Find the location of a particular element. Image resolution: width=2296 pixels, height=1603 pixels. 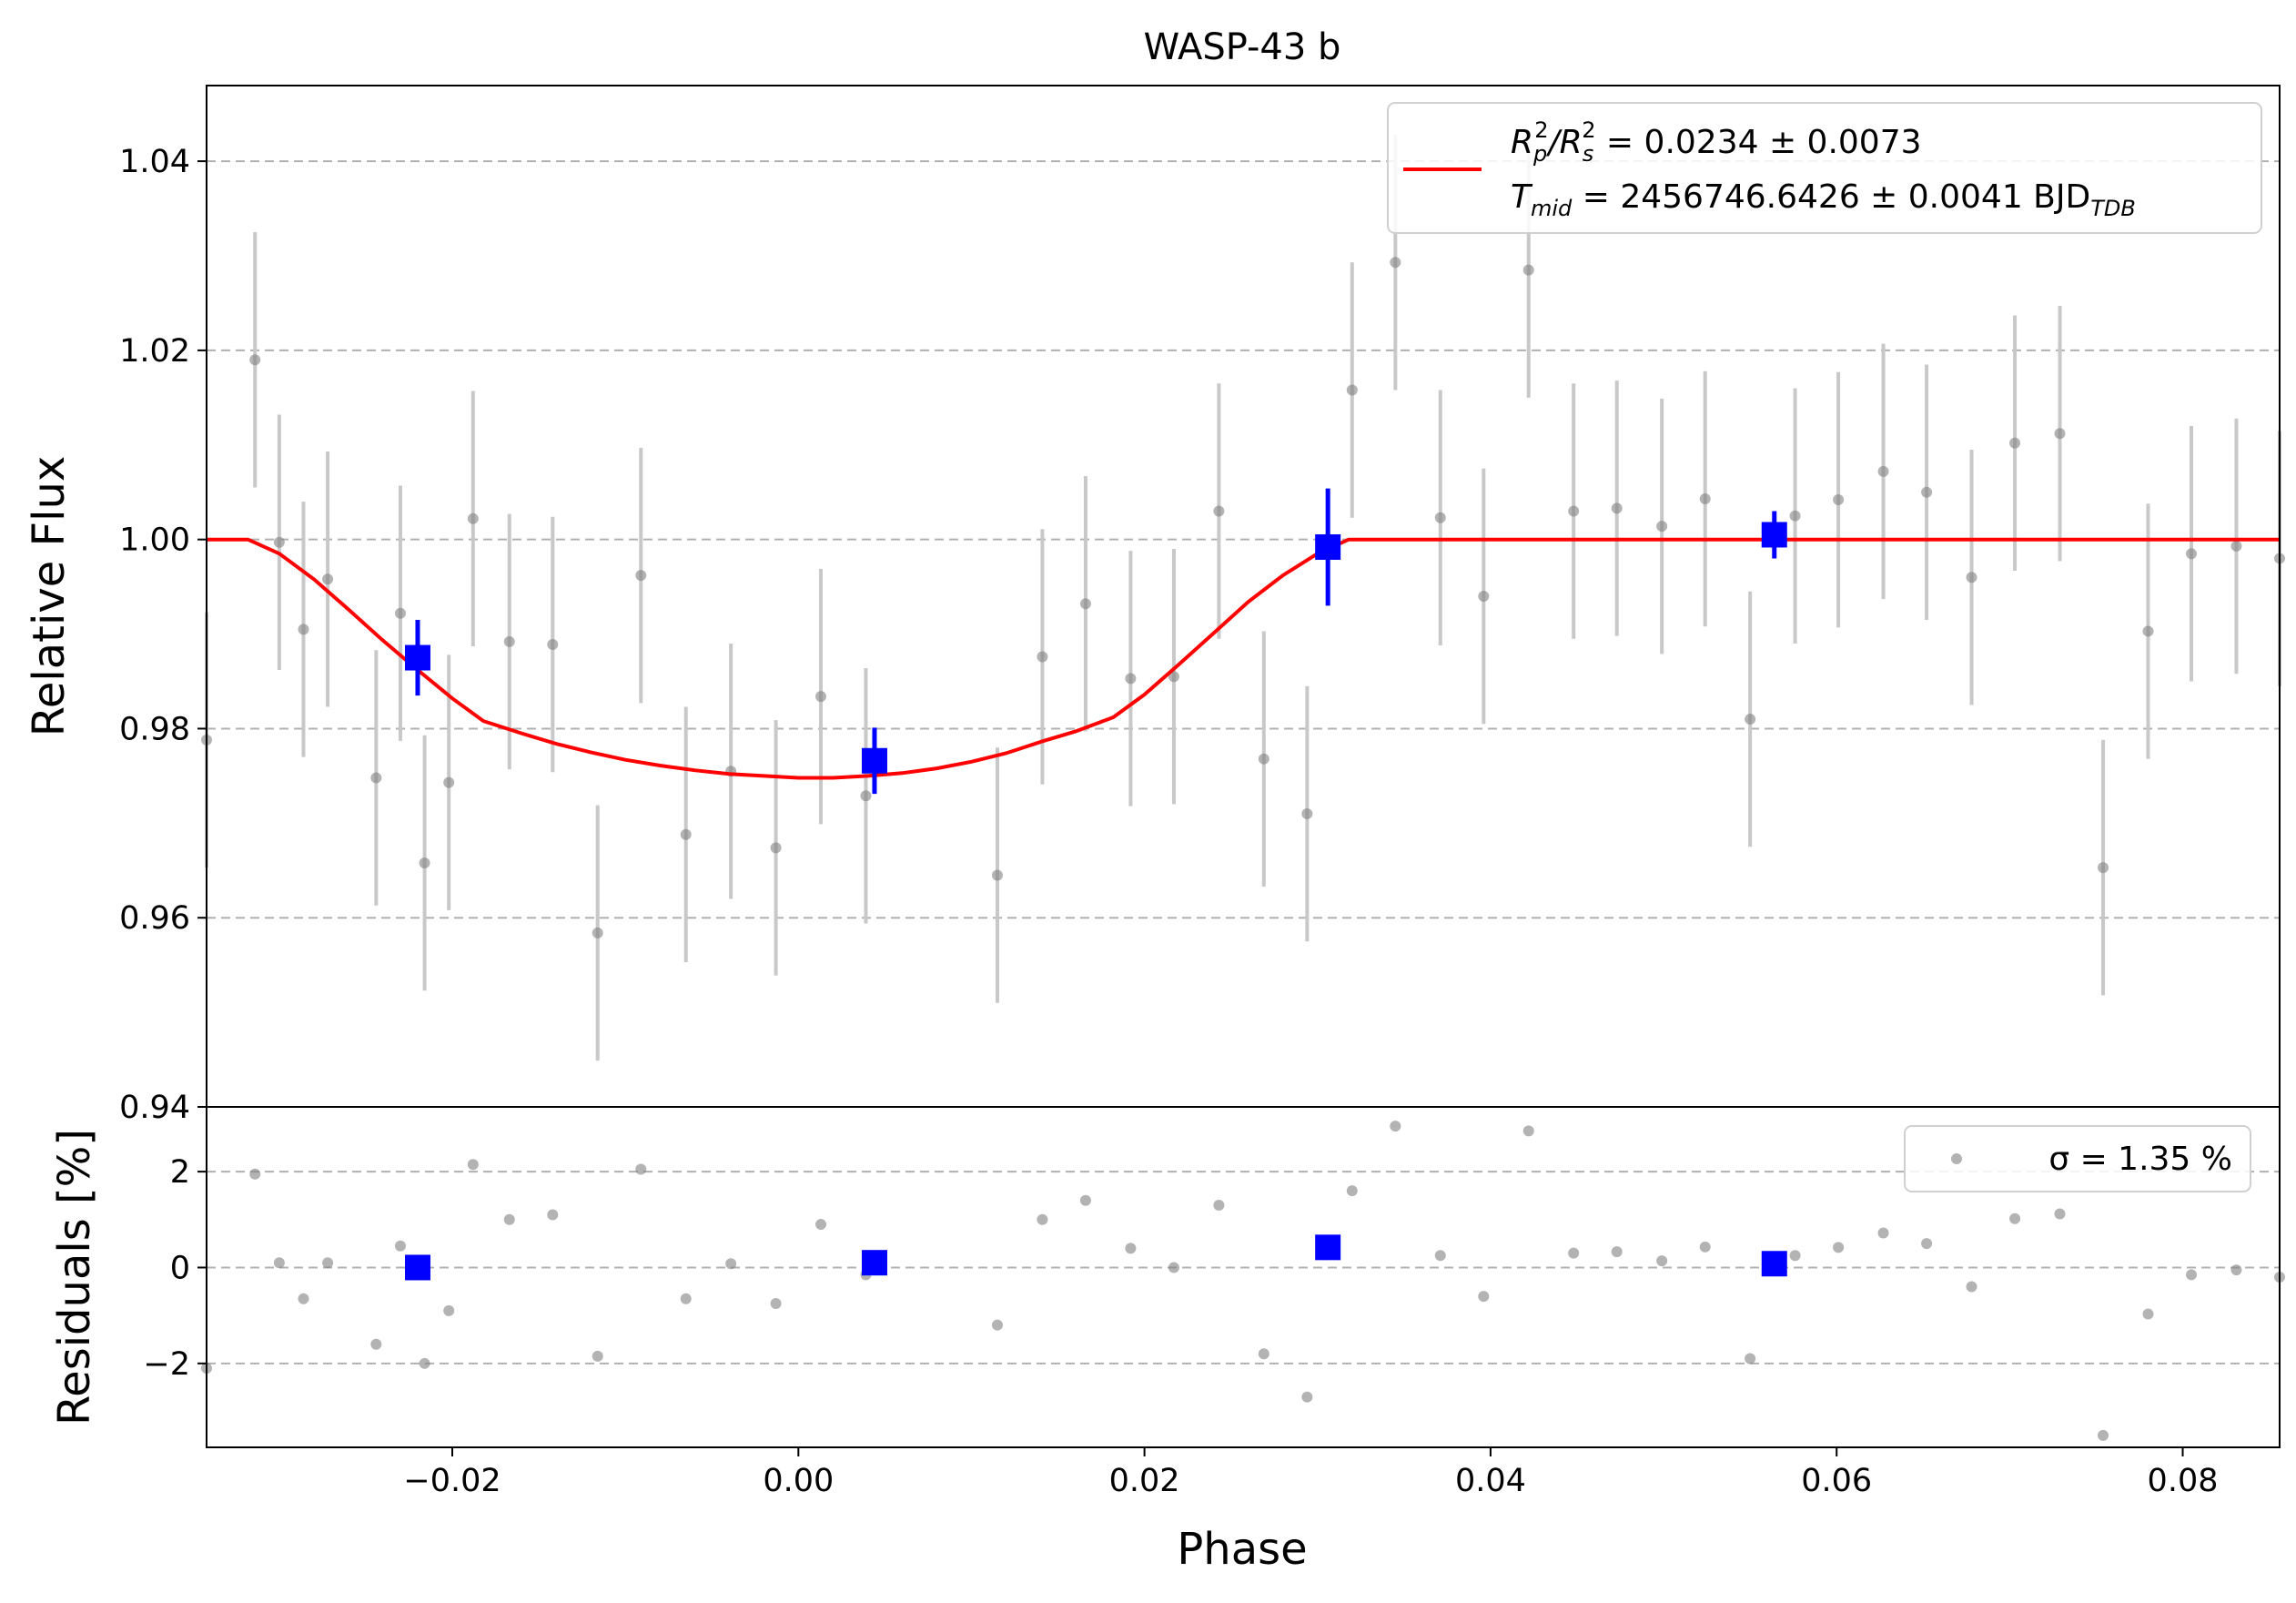

residual-gridlines is located at coordinates (1244, 1268).